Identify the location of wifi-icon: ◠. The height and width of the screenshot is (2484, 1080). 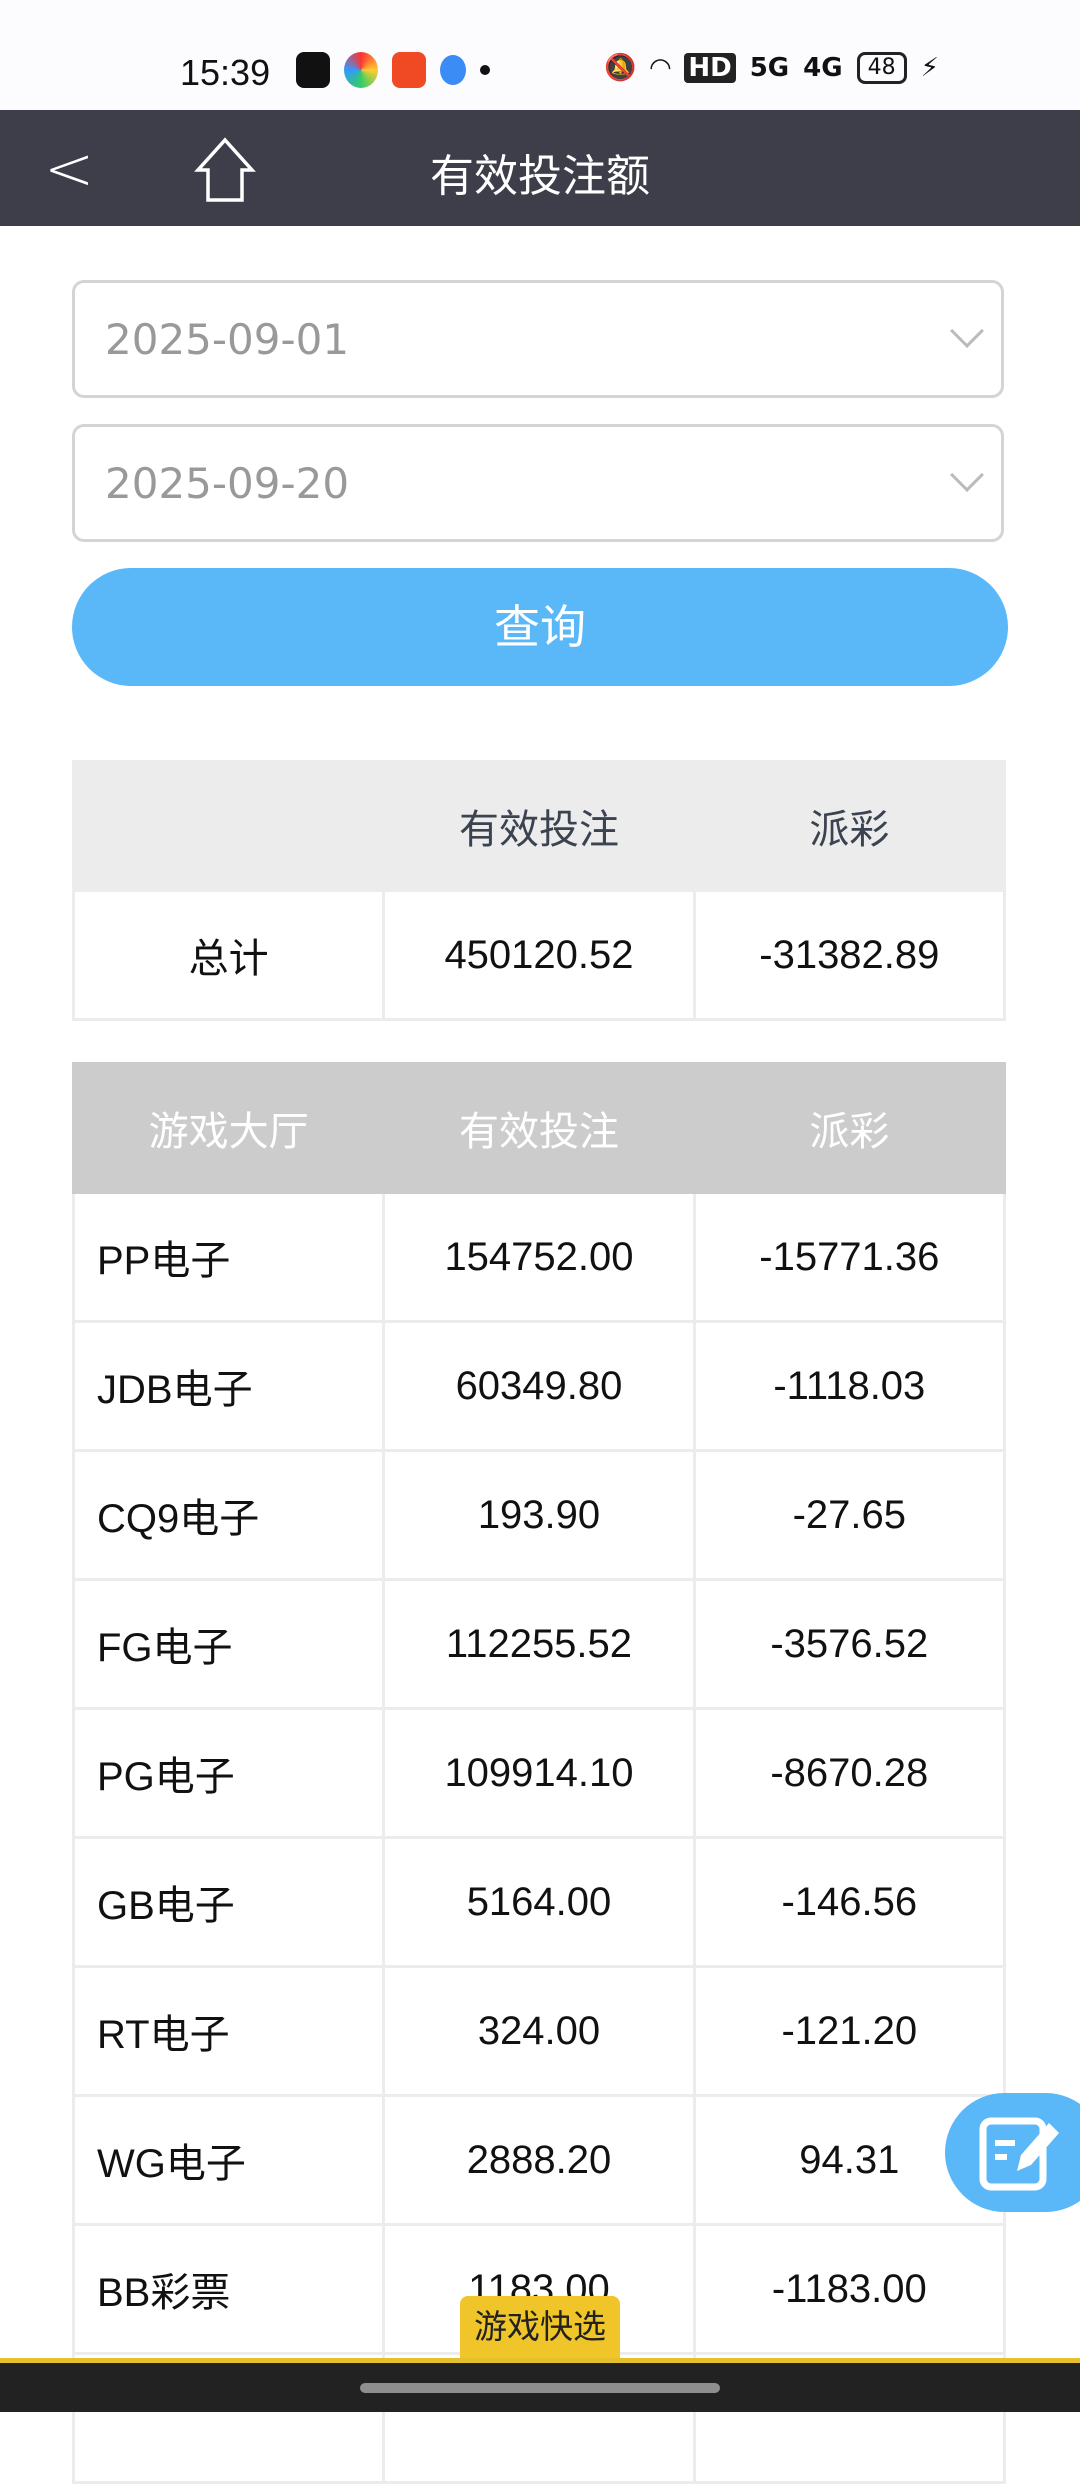
(660, 68).